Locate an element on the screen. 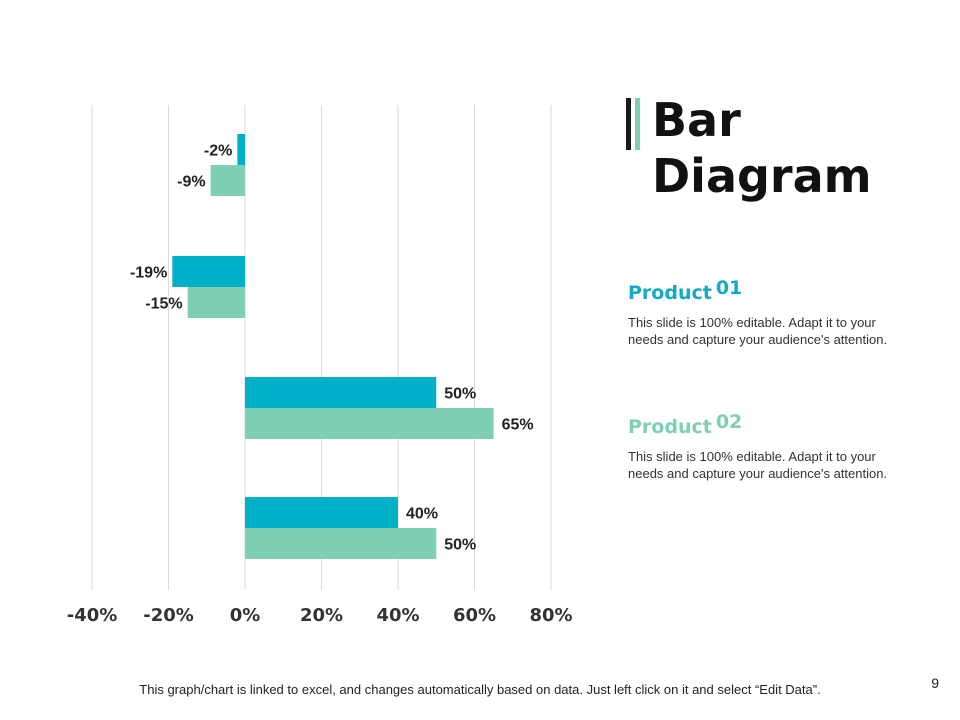 This screenshot has width=960, height=720. title-accent-dark is located at coordinates (628, 124).